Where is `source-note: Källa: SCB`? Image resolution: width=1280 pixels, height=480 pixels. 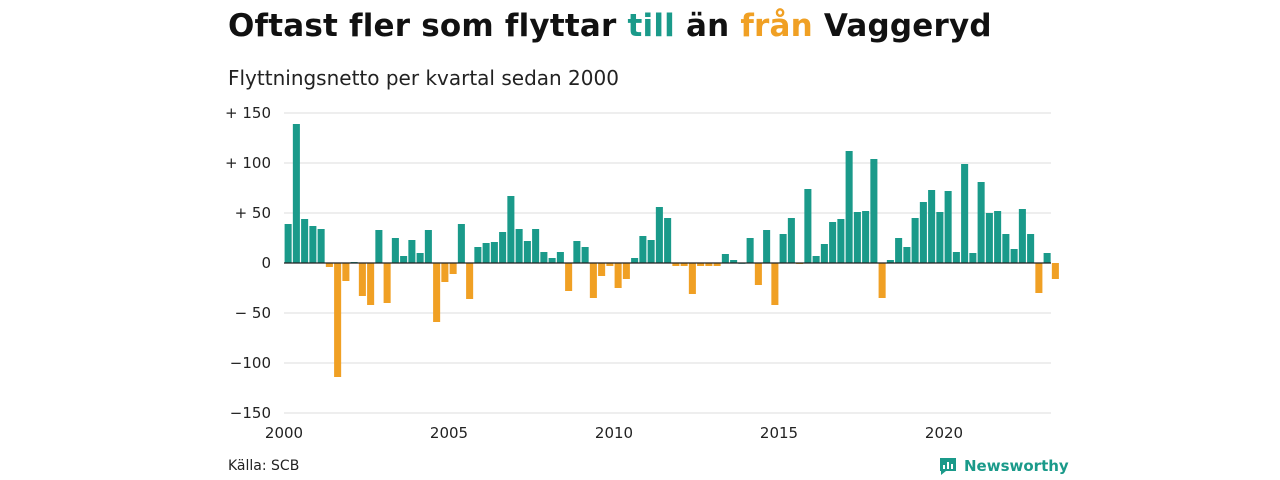
source-note: Källa: SCB is located at coordinates (264, 466).